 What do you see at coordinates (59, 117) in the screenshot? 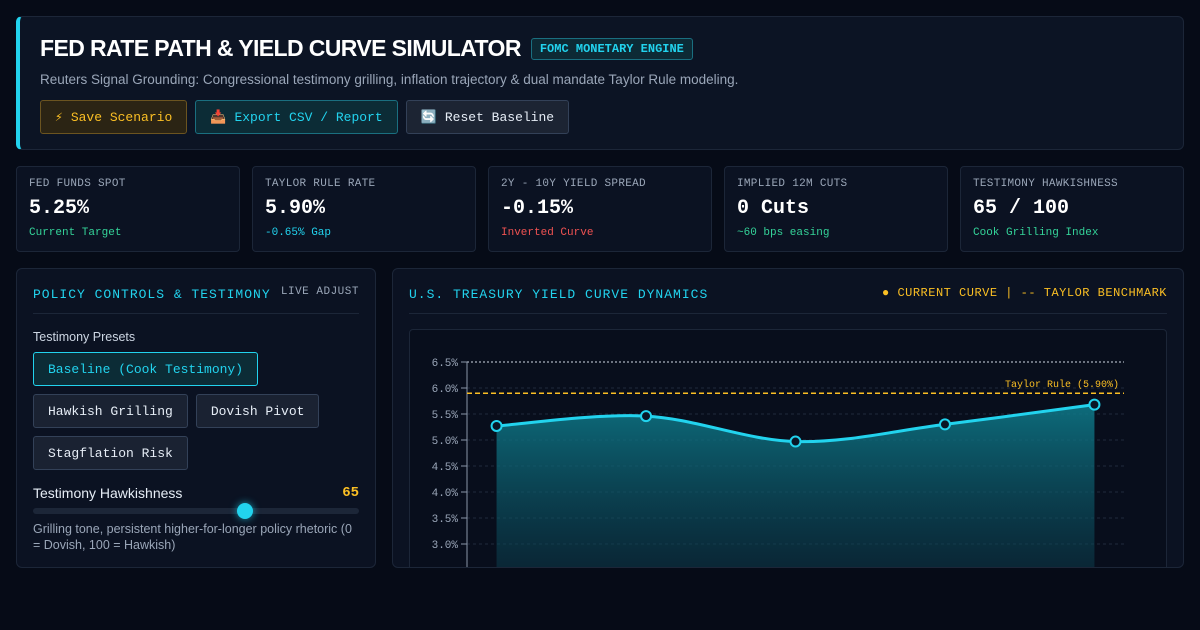
I see `lightning-icon: ⚡` at bounding box center [59, 117].